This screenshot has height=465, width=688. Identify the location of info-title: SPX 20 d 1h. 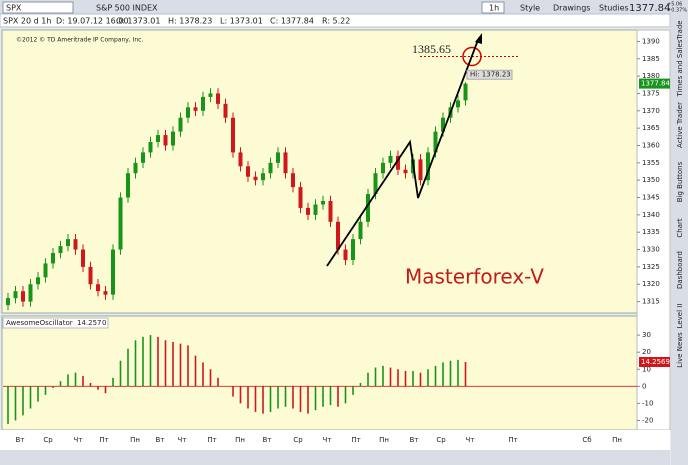
(27, 21).